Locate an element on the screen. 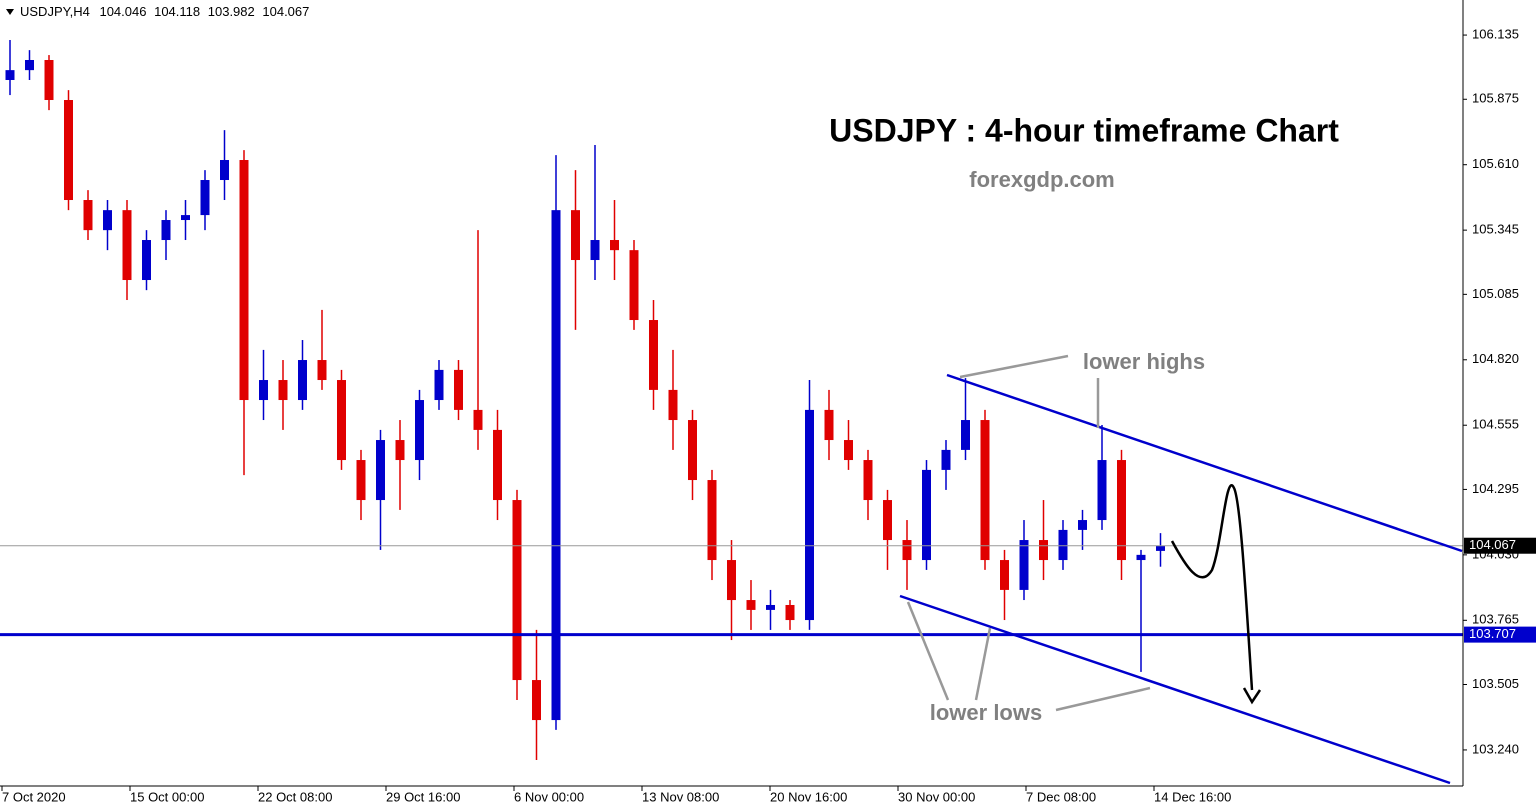  y-tick-label: 105.085 is located at coordinates (1495, 293).